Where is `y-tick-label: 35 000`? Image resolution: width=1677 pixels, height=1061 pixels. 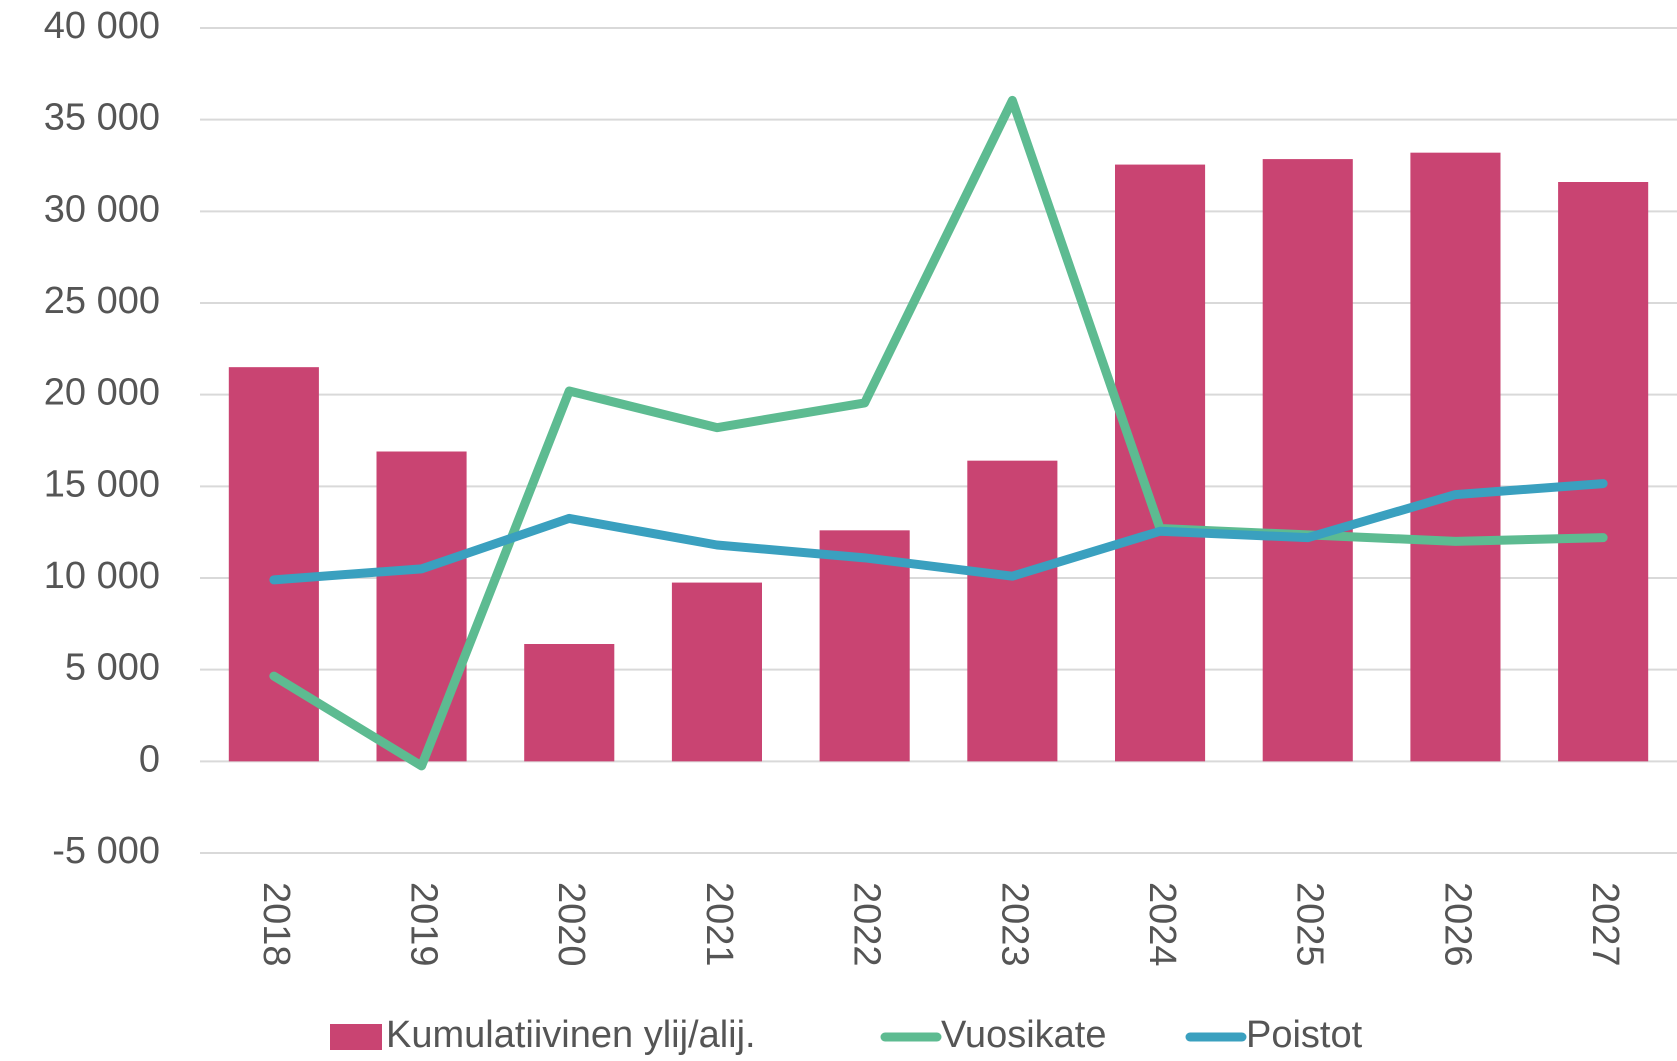 y-tick-label: 35 000 is located at coordinates (102, 118).